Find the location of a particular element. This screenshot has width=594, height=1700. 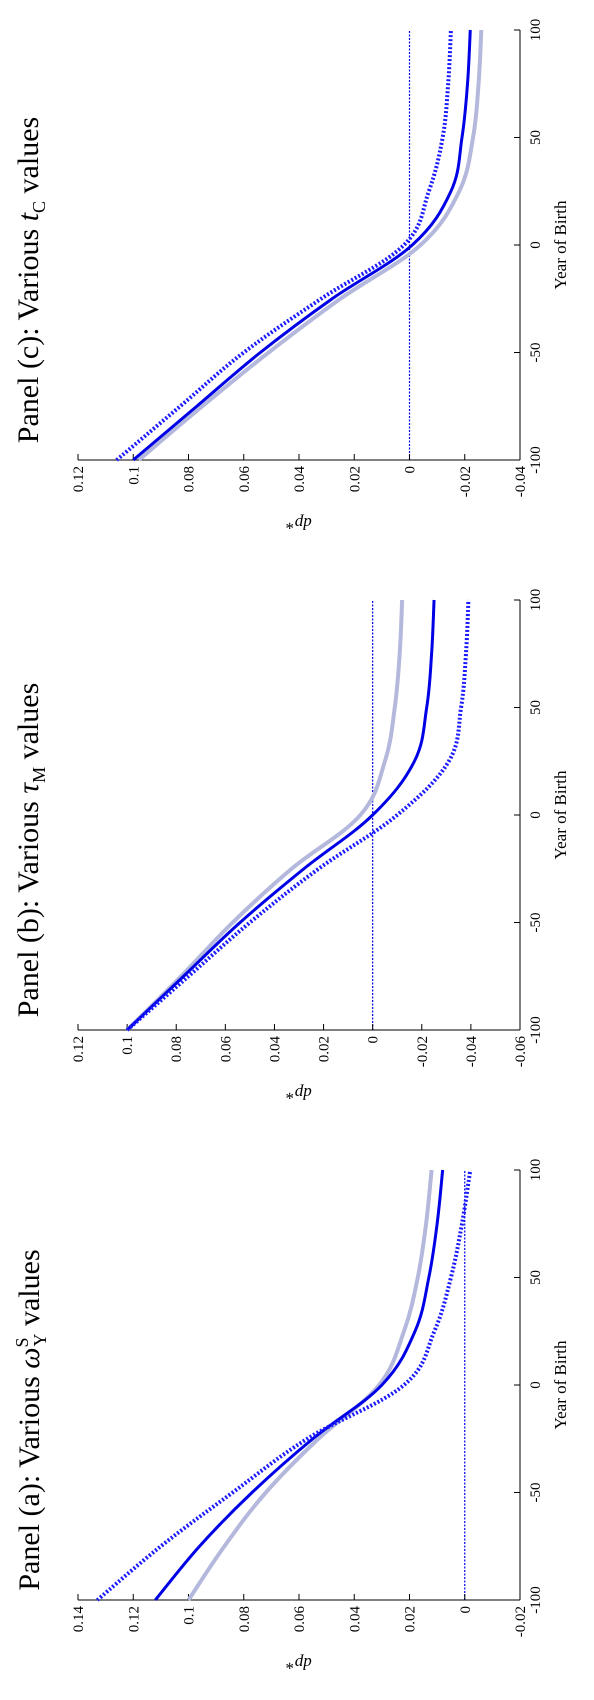

y-tick-label: -0.06 is located at coordinates (521, 1052).